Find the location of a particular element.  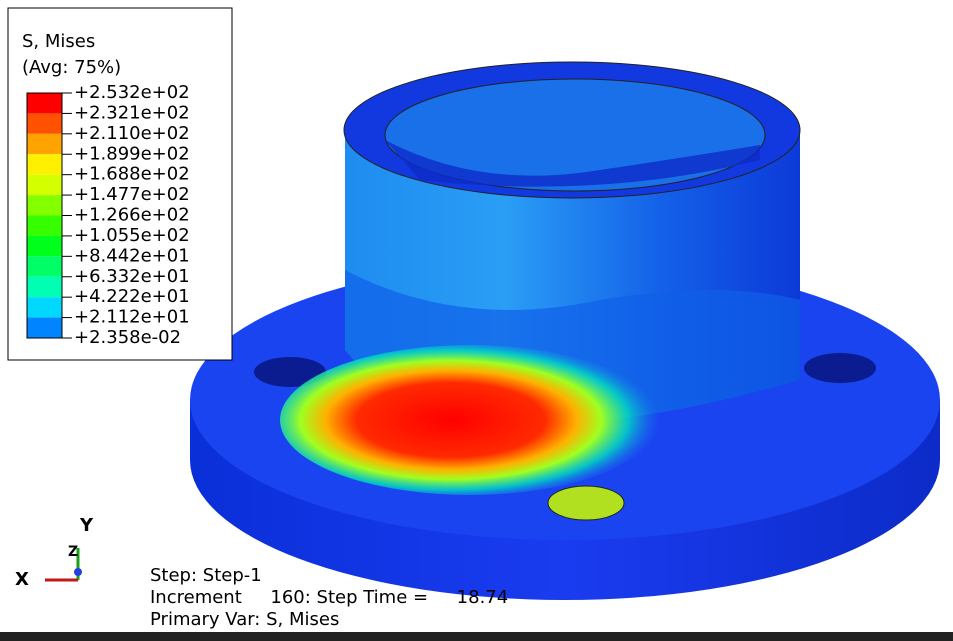

legend-label: +1.899e+02 is located at coordinates (132, 153).